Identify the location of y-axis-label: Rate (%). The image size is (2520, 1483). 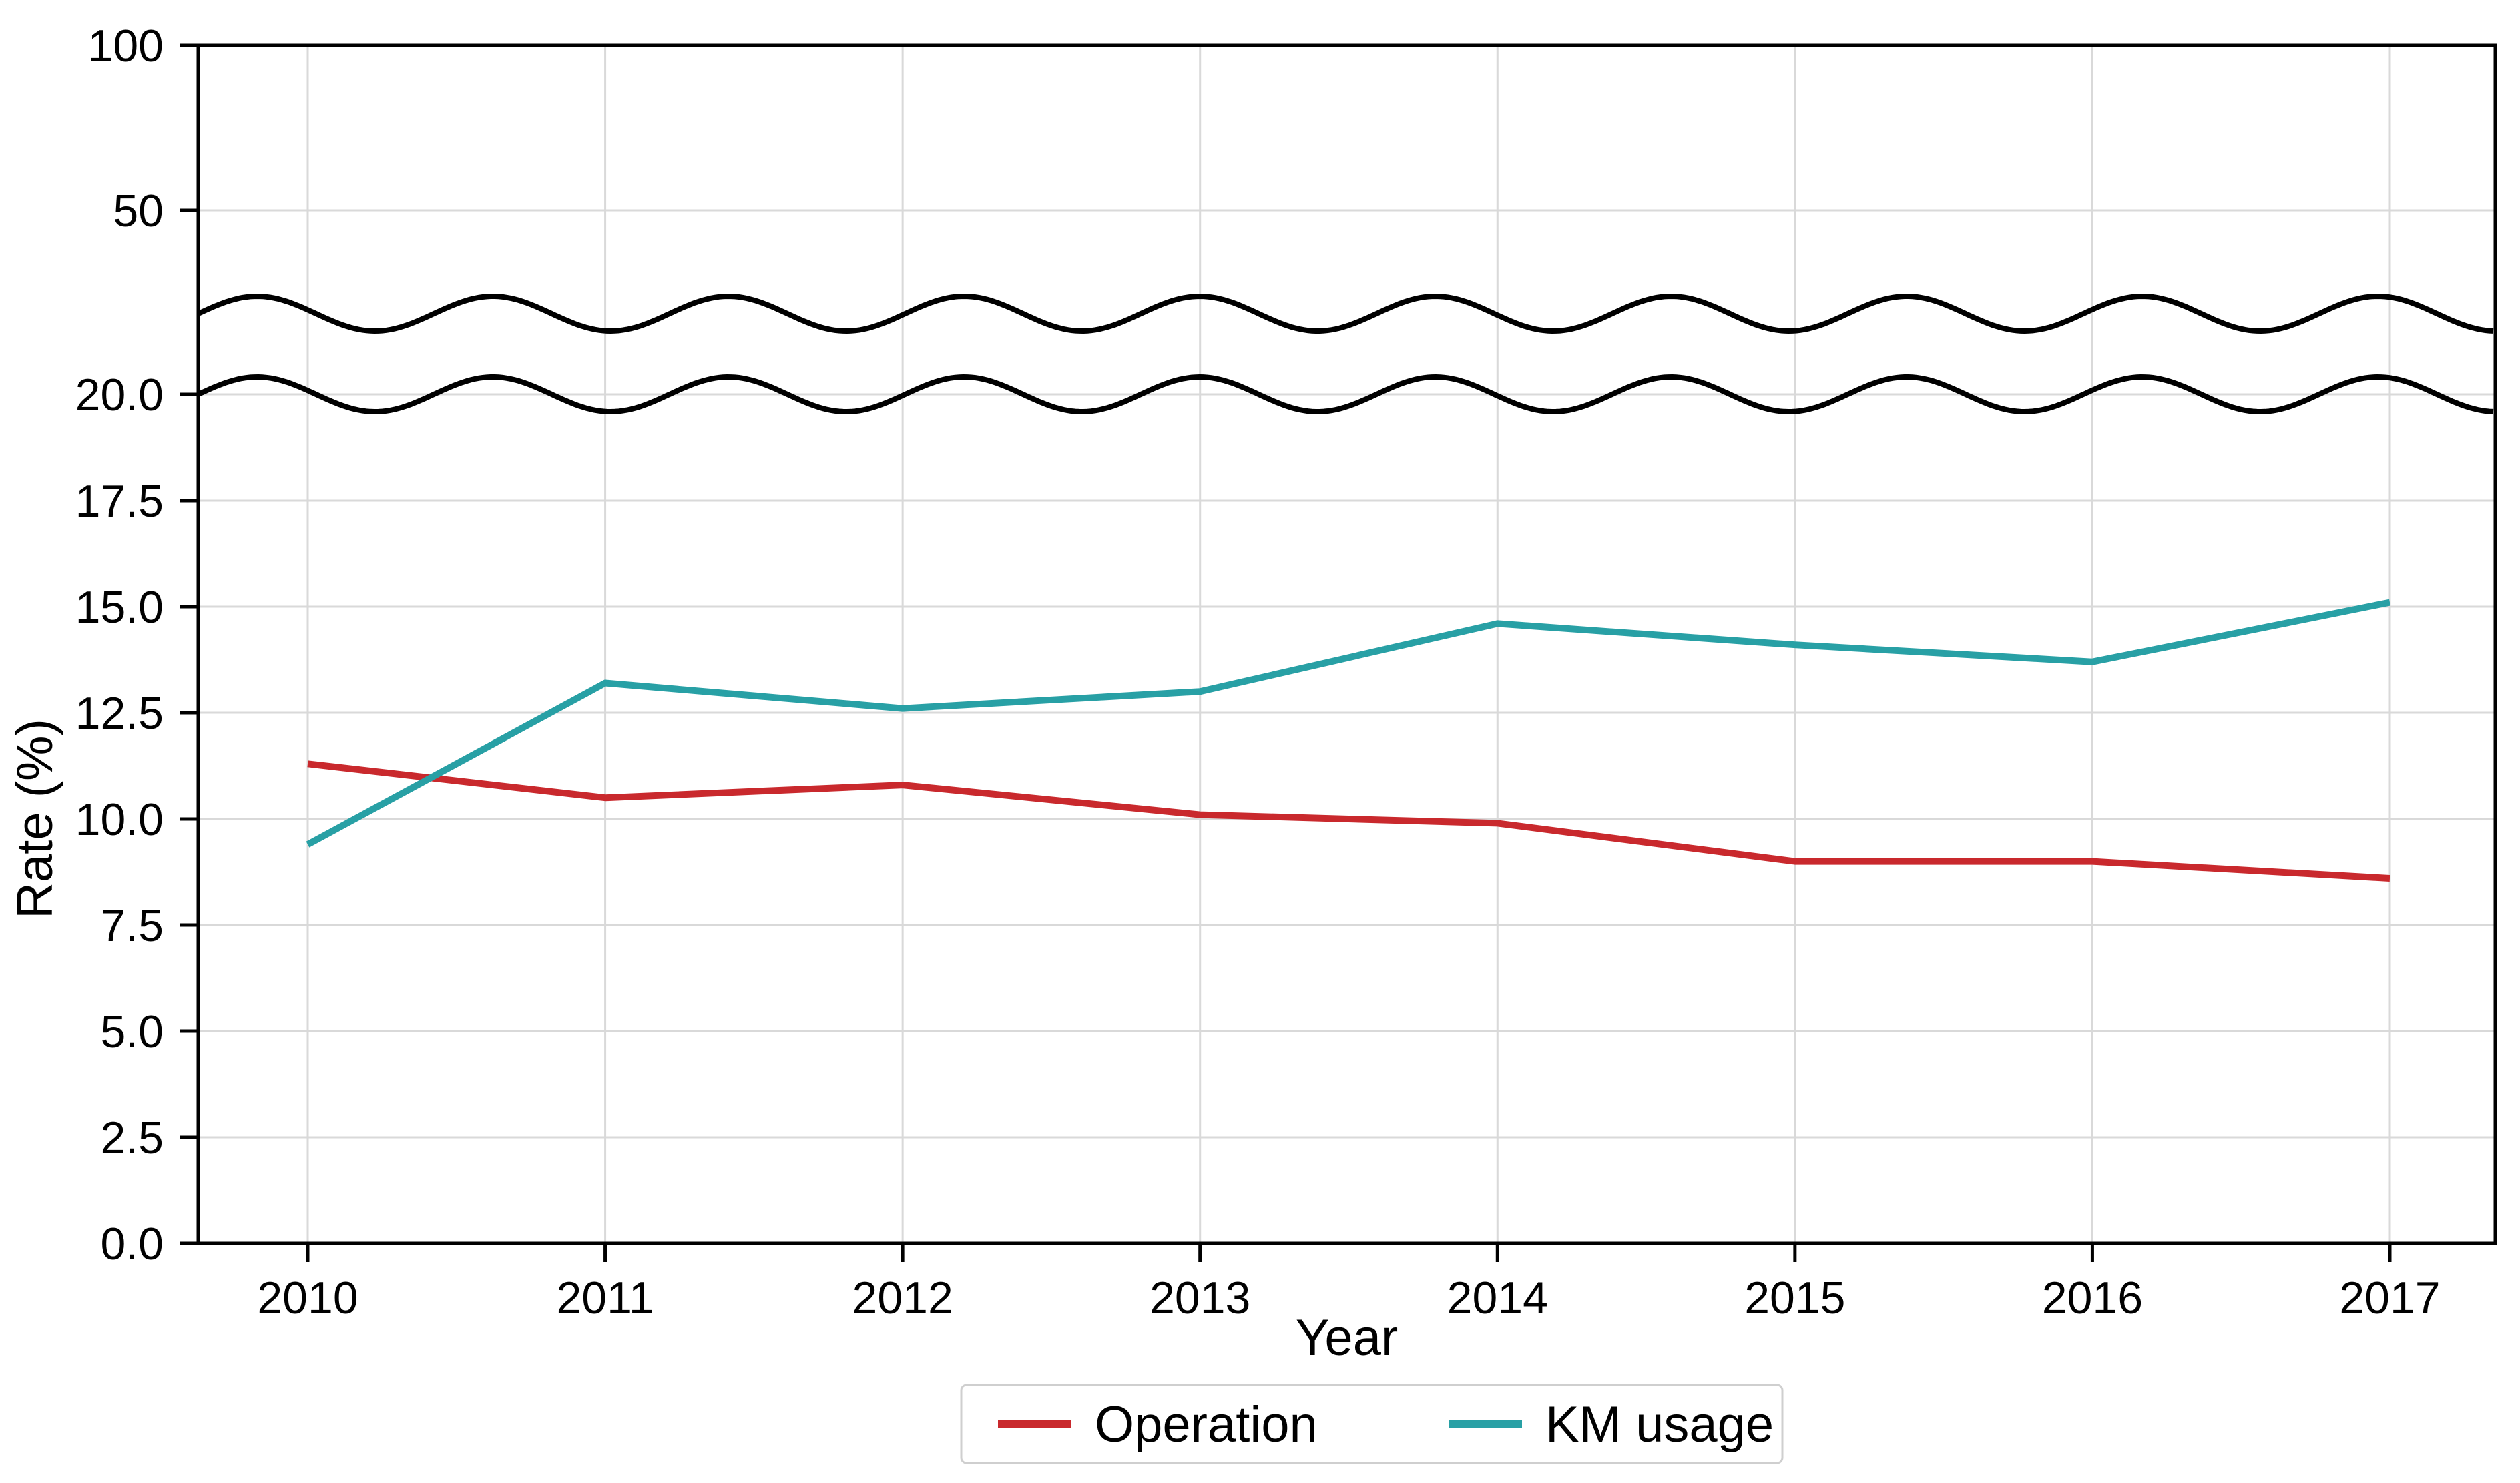
(35, 819).